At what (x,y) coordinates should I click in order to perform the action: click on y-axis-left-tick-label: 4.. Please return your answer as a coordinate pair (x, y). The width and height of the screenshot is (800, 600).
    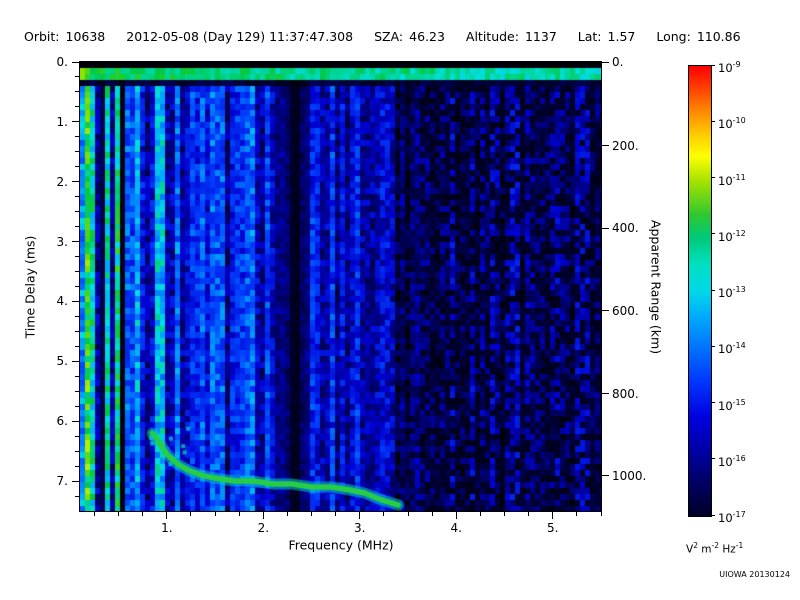
    Looking at the image, I should click on (62, 301).